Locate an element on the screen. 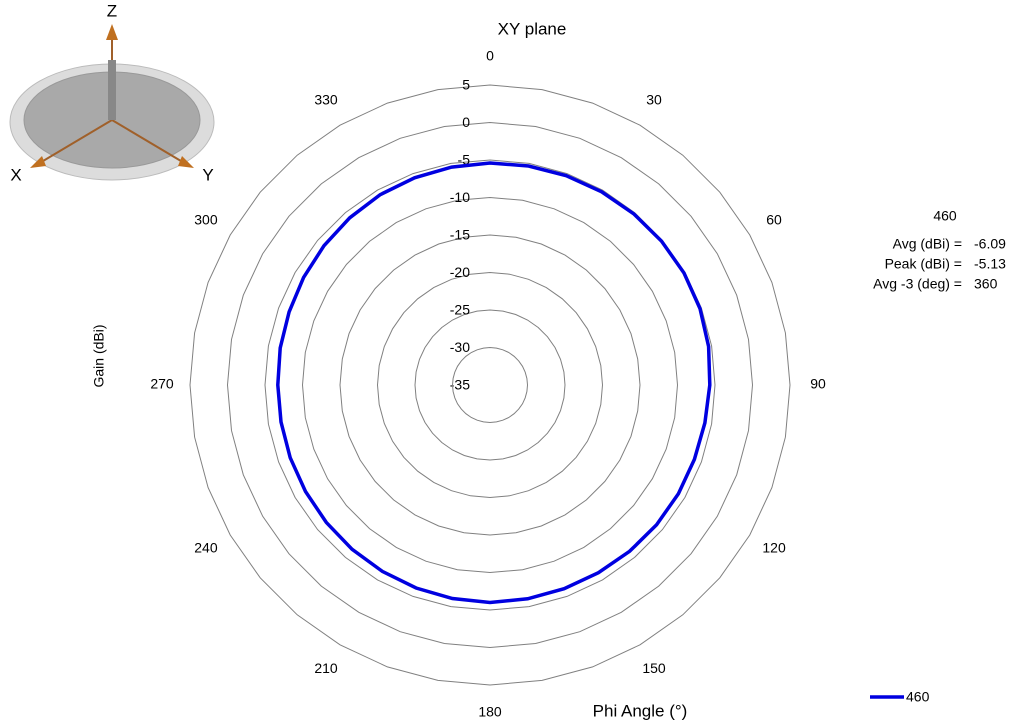 The image size is (1021, 725). stats-label: Avg -3 (deg) = is located at coordinates (917, 284).